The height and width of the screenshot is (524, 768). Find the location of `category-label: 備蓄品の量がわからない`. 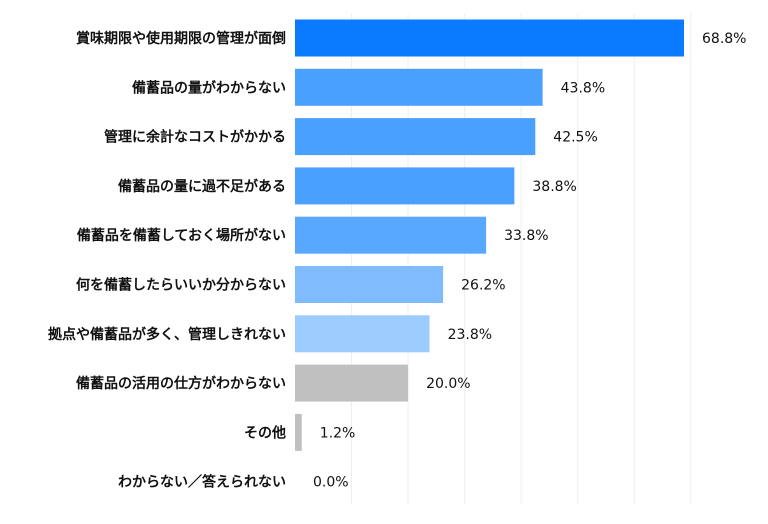

category-label: 備蓄品の量がわからない is located at coordinates (209, 87).